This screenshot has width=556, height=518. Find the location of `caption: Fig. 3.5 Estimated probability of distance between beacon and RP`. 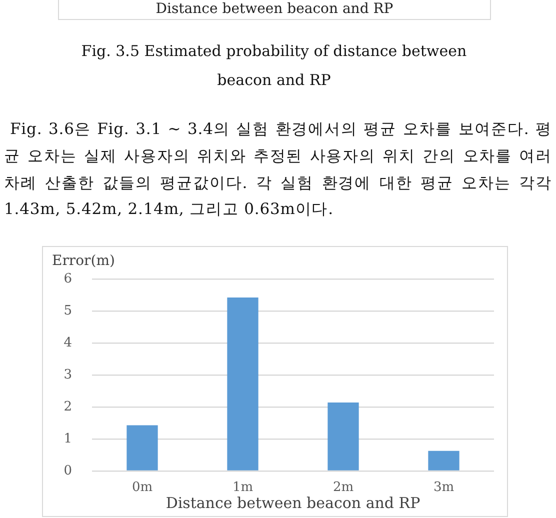

caption: Fig. 3.5 Estimated probability of distance between beacon and RP is located at coordinates (274, 66).